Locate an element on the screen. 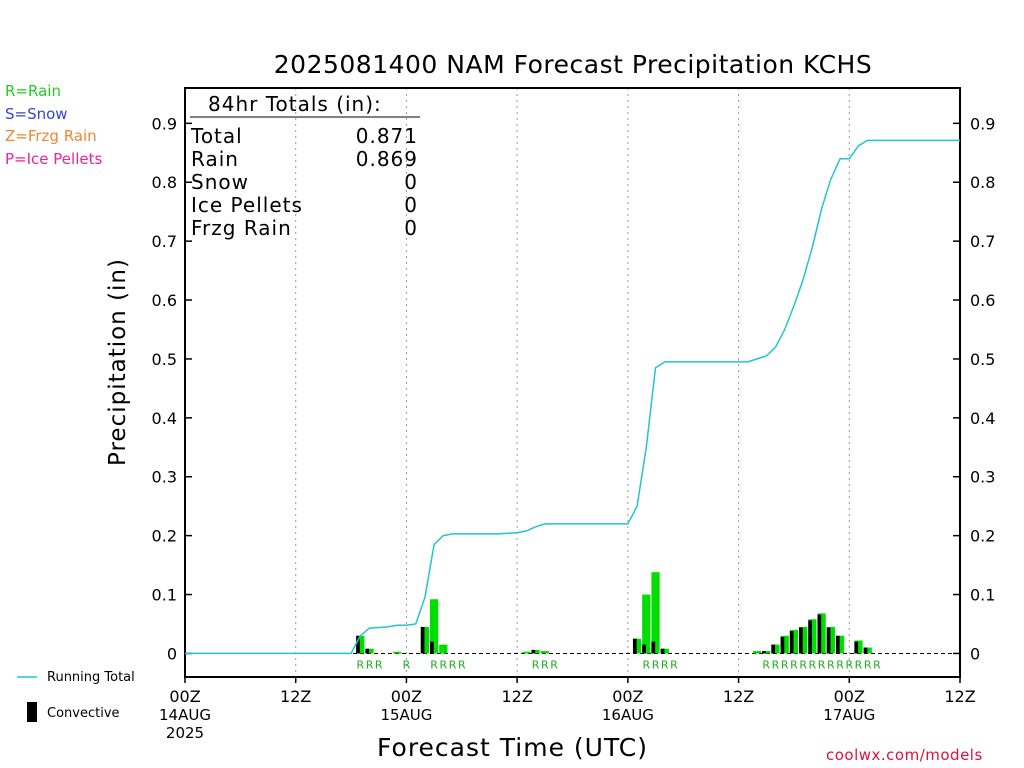 The image size is (1024, 768). x-tick-year-label: 2025 is located at coordinates (185, 733).